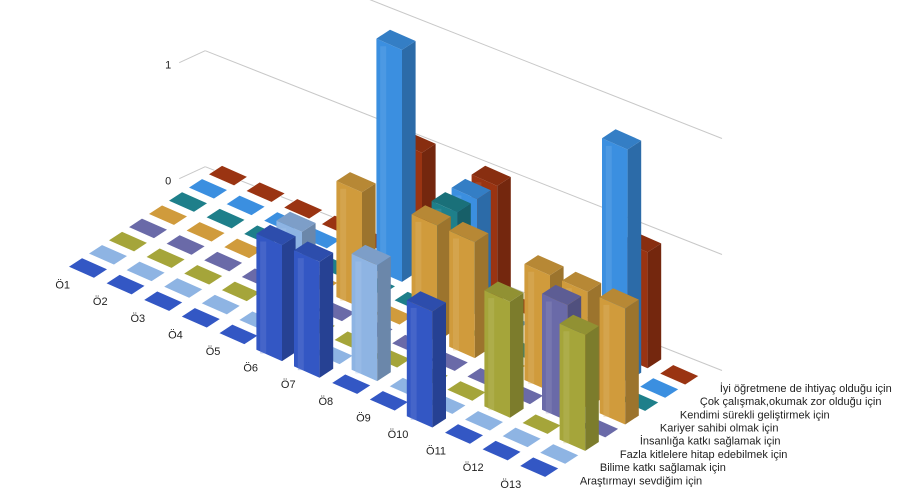  I want to click on series-label: Bilime katkı sağlamak için, so click(663, 468).